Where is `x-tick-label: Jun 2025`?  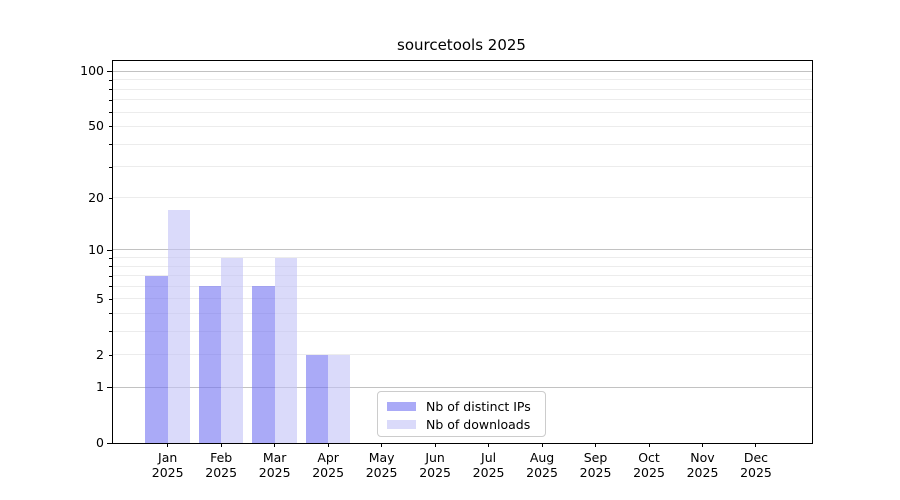
x-tick-label: Jun 2025 is located at coordinates (435, 465).